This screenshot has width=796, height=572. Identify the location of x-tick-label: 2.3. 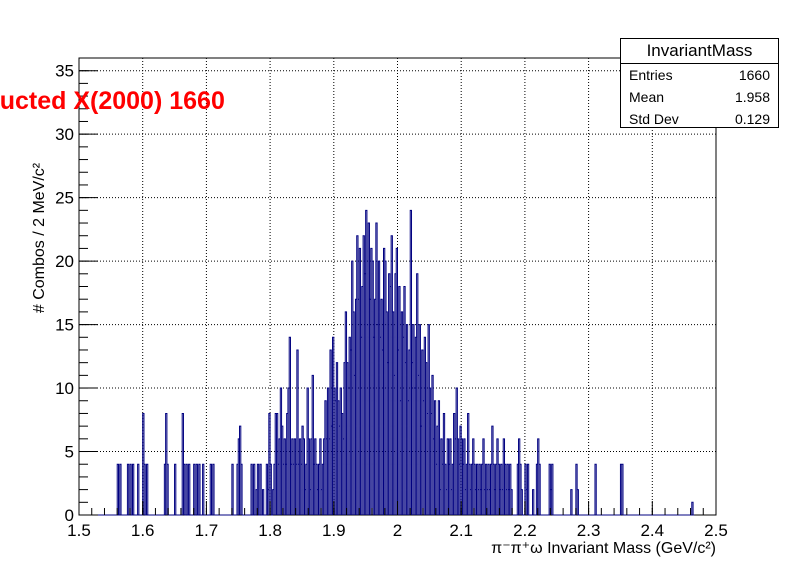
(589, 530).